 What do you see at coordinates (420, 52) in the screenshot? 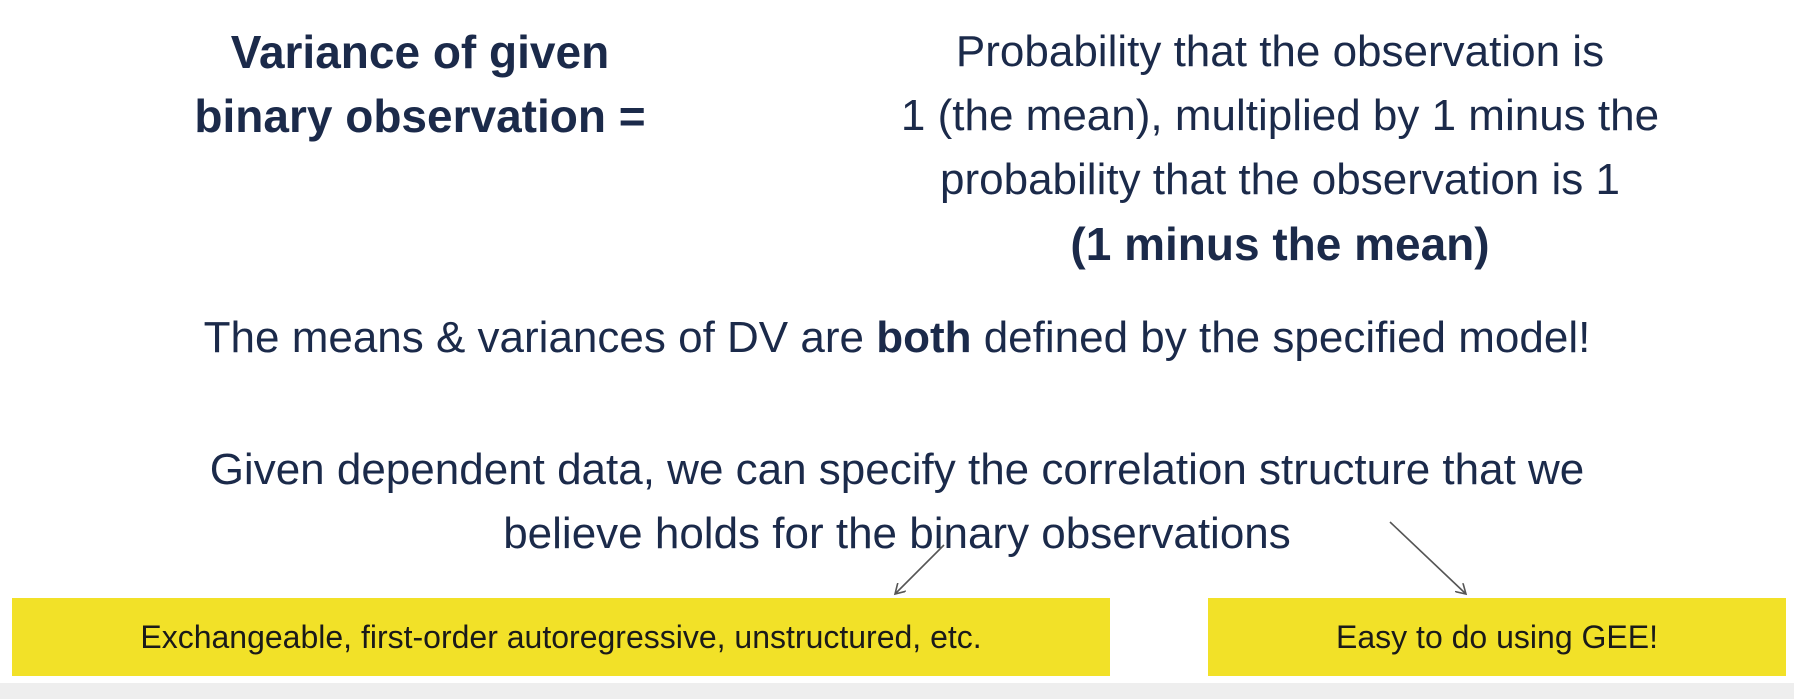
I see `variance-term-line-1: Variance of given` at bounding box center [420, 52].